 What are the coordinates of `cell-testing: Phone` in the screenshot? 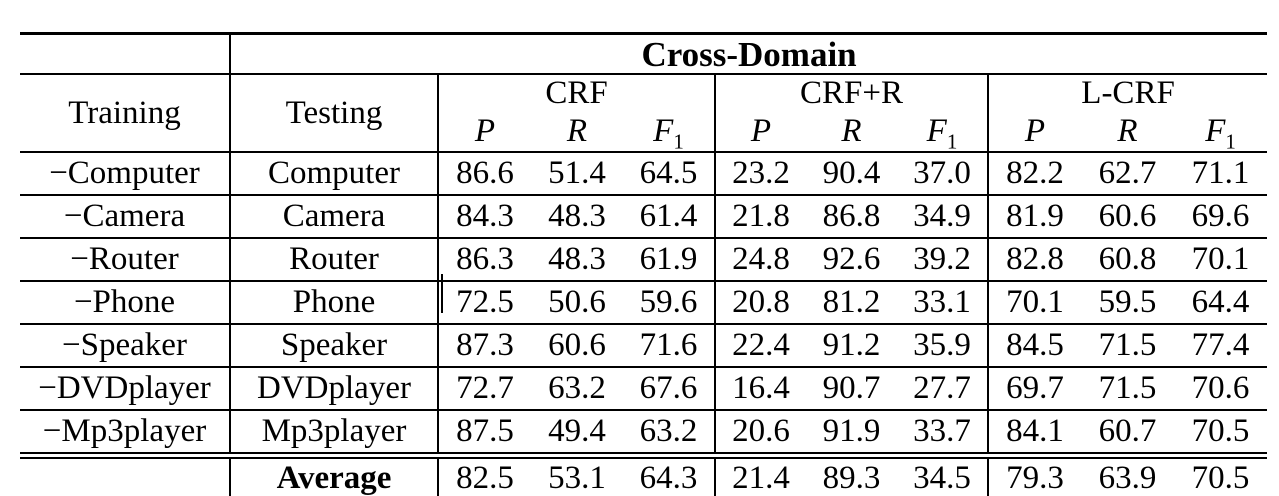 It's located at (334, 303).